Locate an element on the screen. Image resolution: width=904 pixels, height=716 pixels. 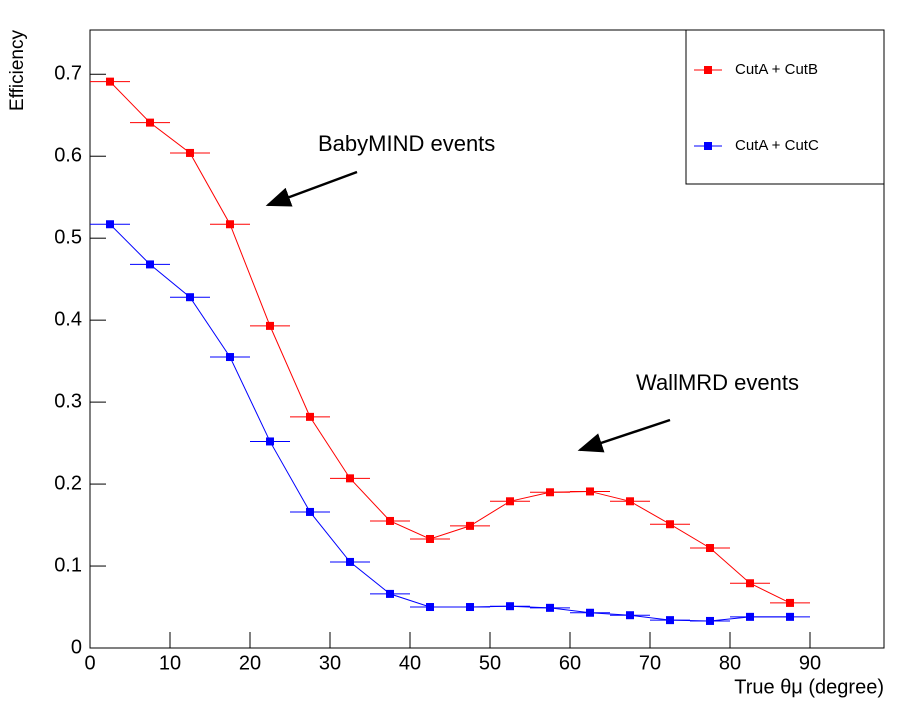
x-tick-label: 10 is located at coordinates (170, 663).